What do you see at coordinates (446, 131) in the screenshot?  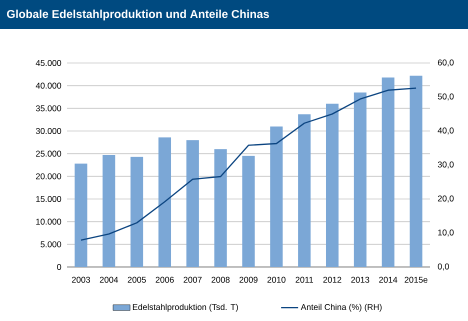 I see `y2-tick-label: 40,0` at bounding box center [446, 131].